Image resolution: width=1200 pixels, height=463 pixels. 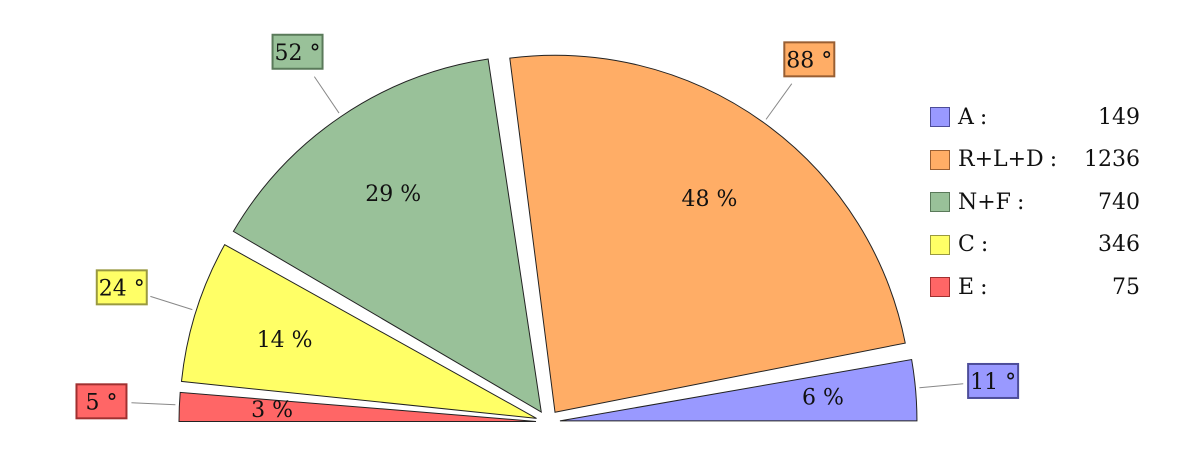 What do you see at coordinates (1035, 287) in the screenshot?
I see `legend-item-e: E : 75` at bounding box center [1035, 287].